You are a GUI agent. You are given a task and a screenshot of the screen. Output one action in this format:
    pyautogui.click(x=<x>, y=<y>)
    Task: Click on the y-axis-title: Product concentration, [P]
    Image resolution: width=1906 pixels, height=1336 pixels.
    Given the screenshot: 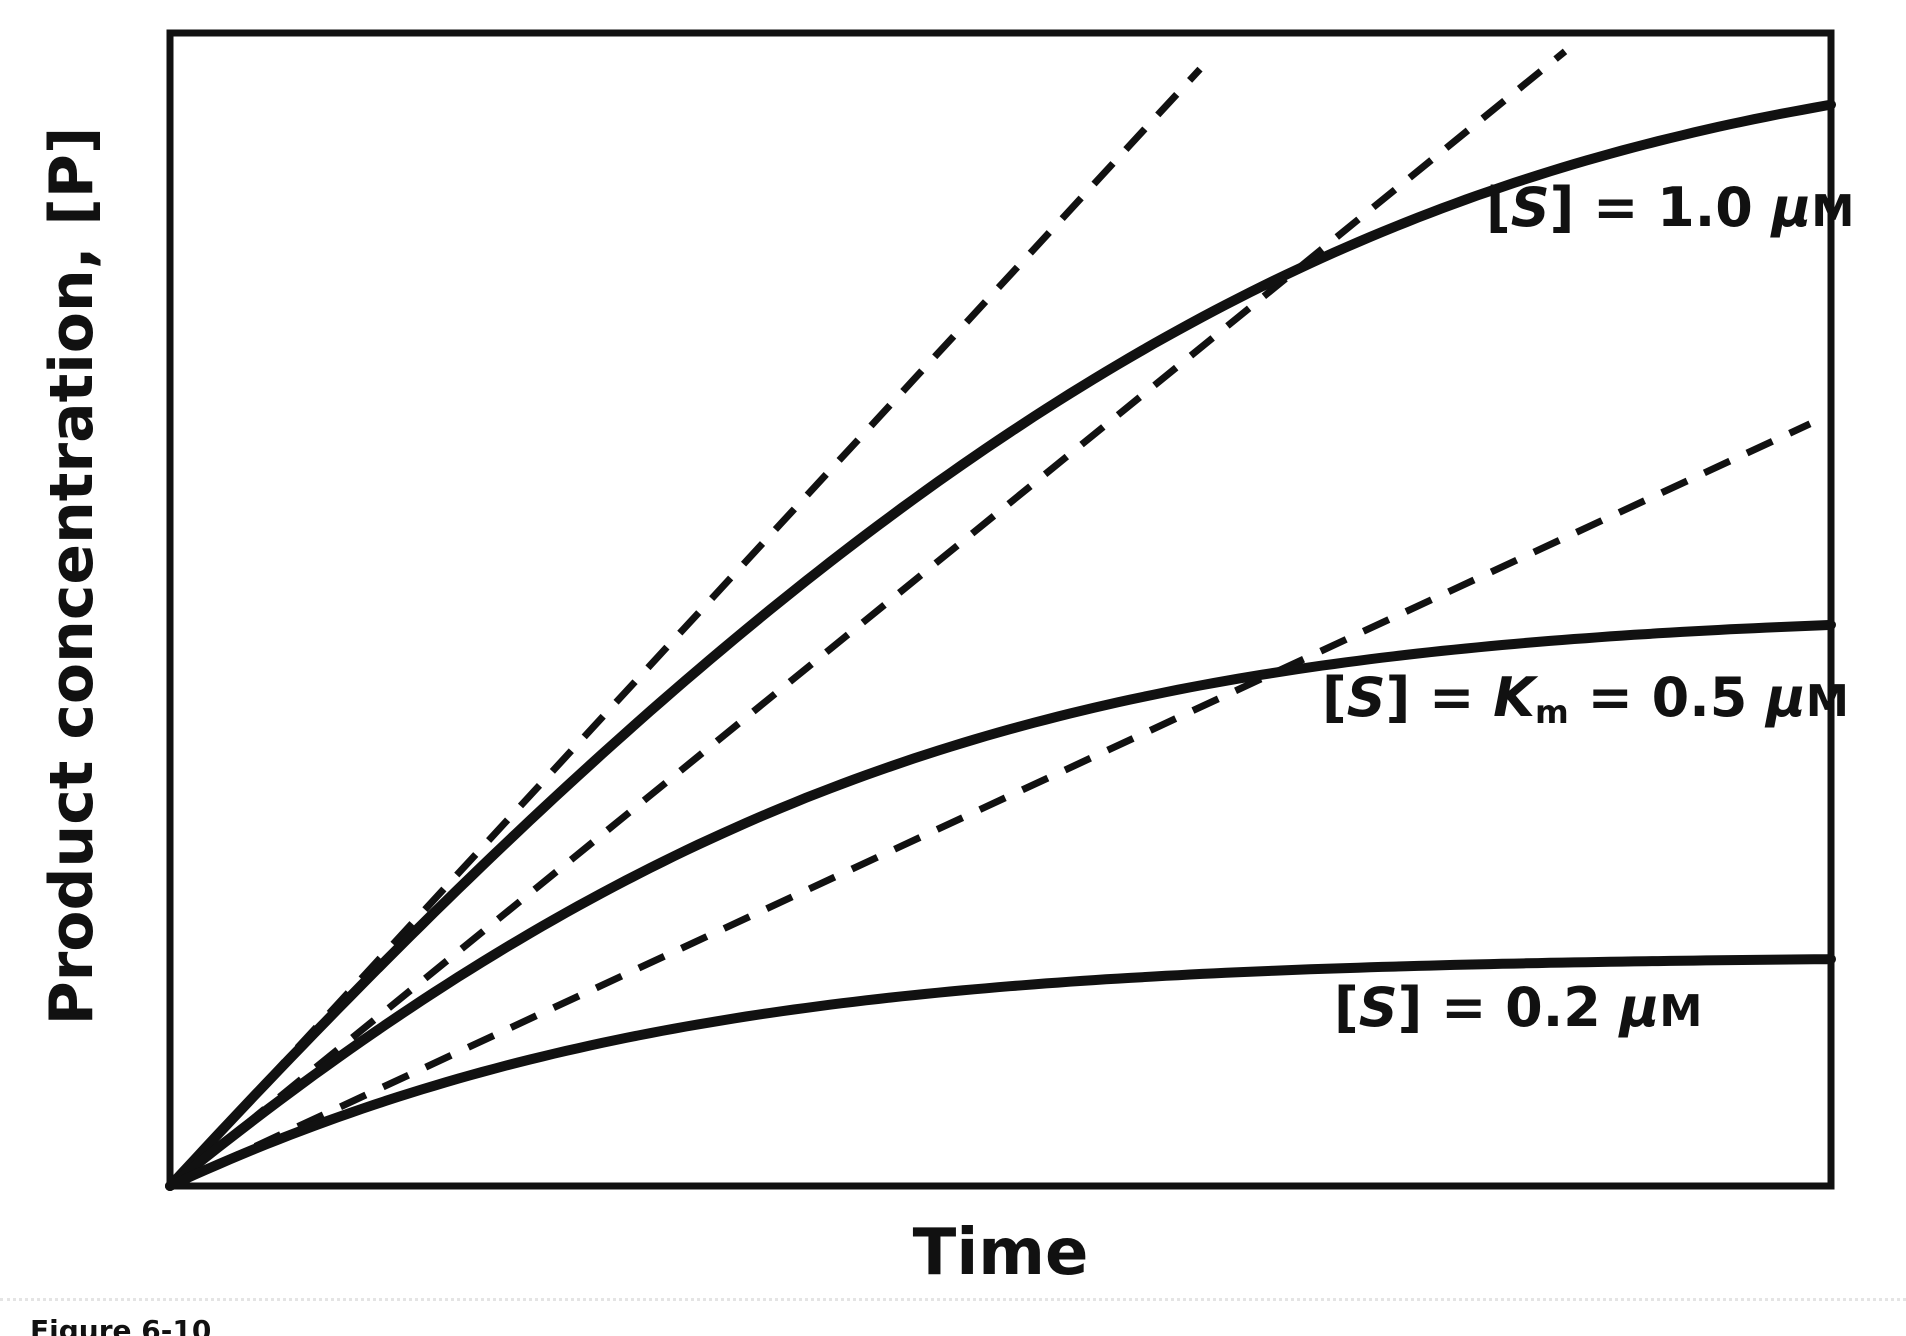 What is the action you would take?
    pyautogui.click(x=72, y=576)
    